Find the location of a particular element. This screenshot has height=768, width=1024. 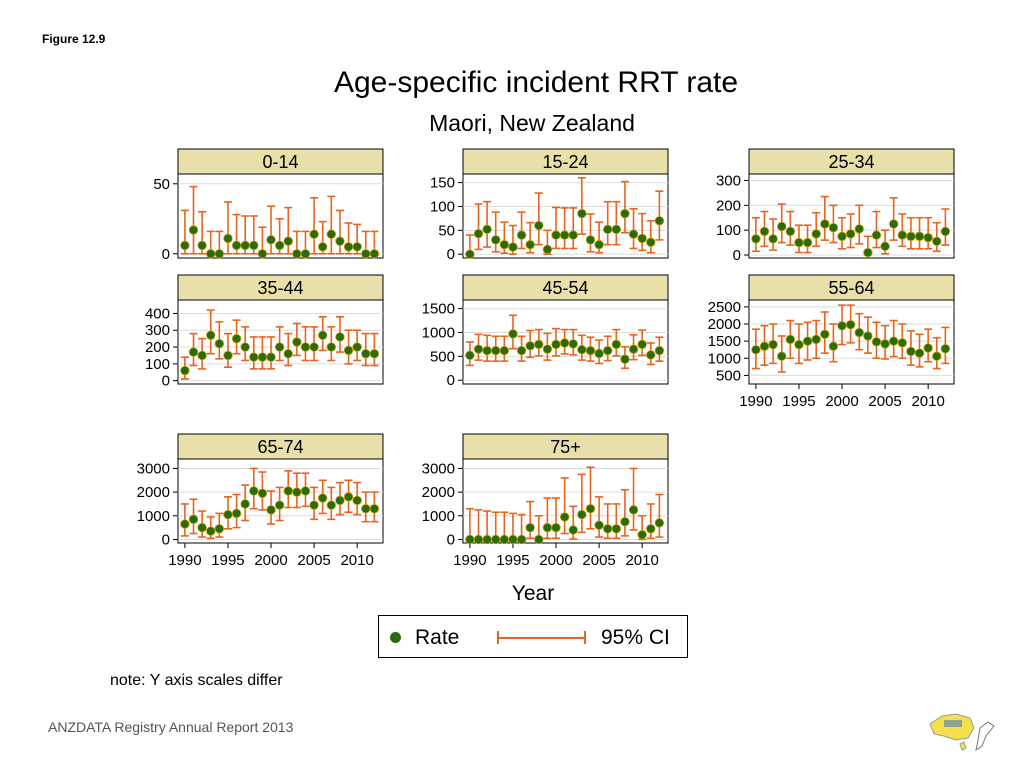

anzdata-logo is located at coordinates (962, 732).